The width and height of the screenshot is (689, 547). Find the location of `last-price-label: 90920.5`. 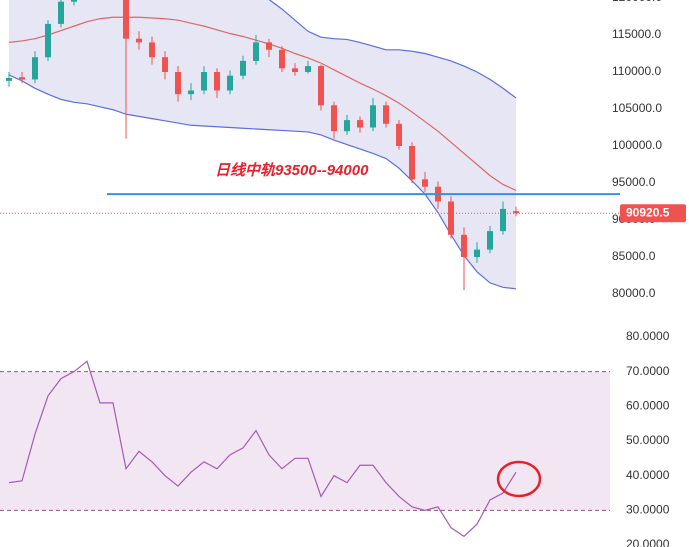

last-price-label: 90920.5 is located at coordinates (648, 212).